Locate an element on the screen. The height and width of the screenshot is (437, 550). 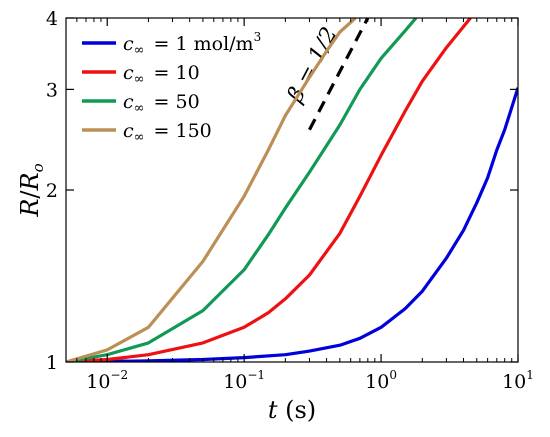
y-tick-label-1: 1 is located at coordinates (52, 363).